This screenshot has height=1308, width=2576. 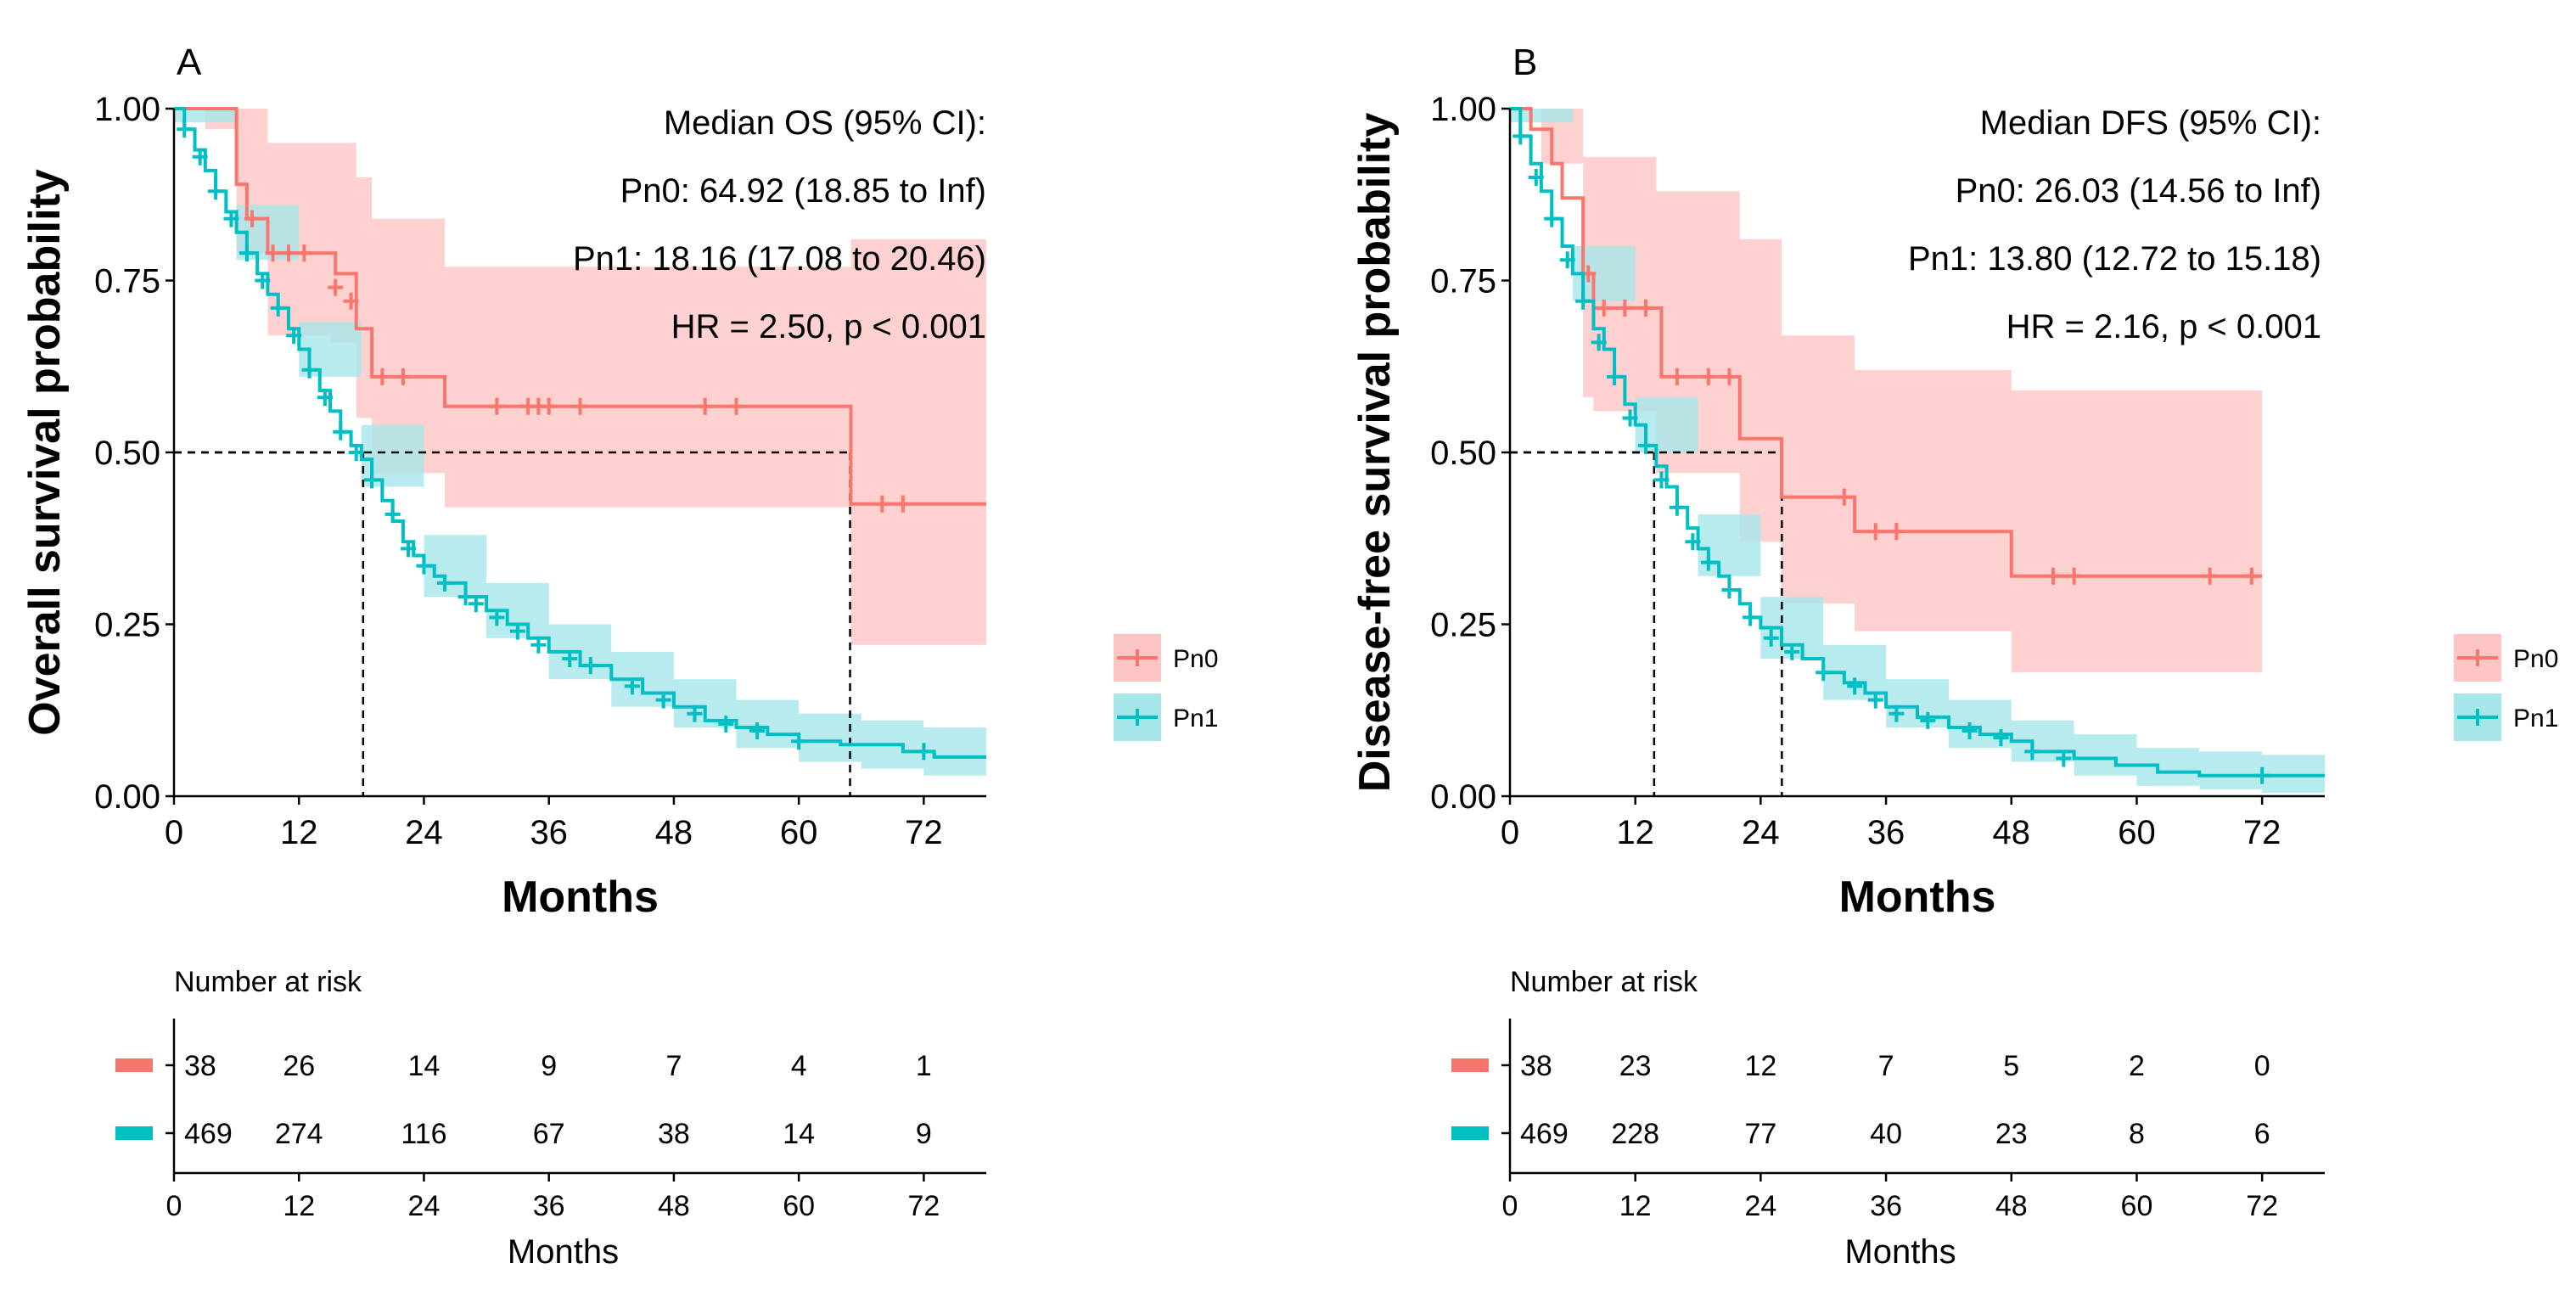 What do you see at coordinates (424, 832) in the screenshot?
I see `x-tick-label: 24` at bounding box center [424, 832].